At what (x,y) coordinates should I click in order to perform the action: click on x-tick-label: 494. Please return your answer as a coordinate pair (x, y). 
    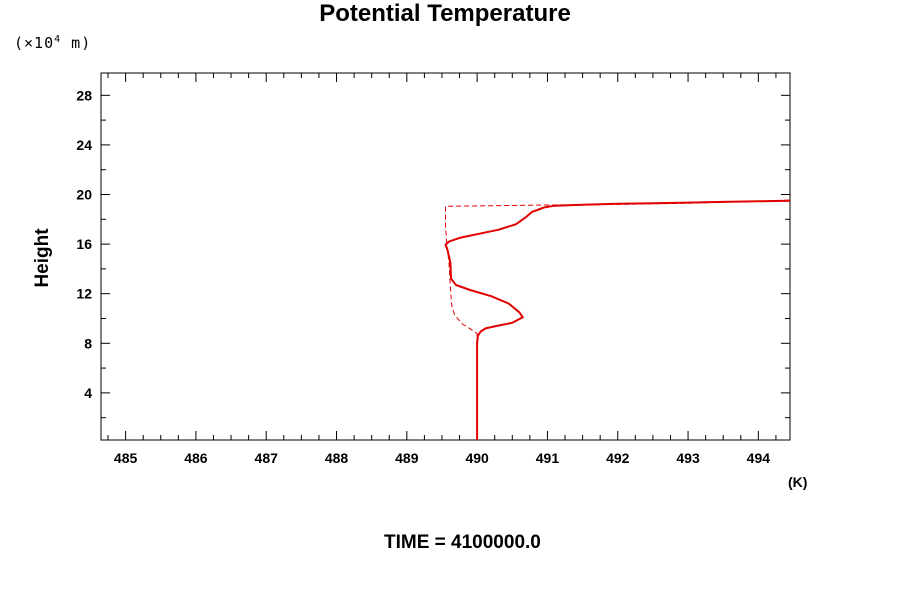
    Looking at the image, I should click on (759, 458).